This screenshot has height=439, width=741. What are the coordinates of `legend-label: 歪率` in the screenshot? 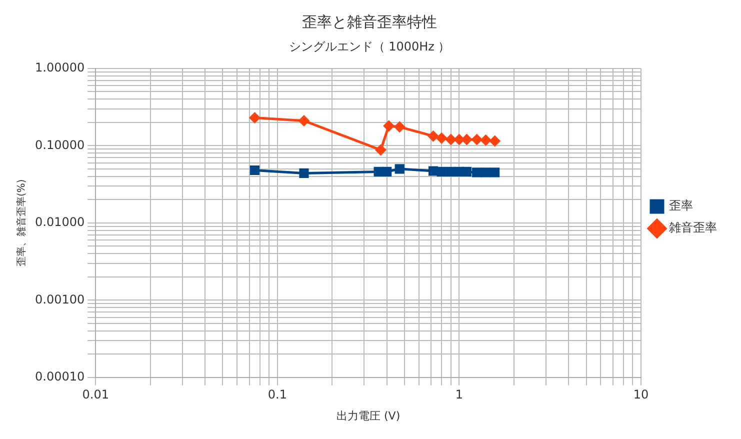 It's located at (681, 205).